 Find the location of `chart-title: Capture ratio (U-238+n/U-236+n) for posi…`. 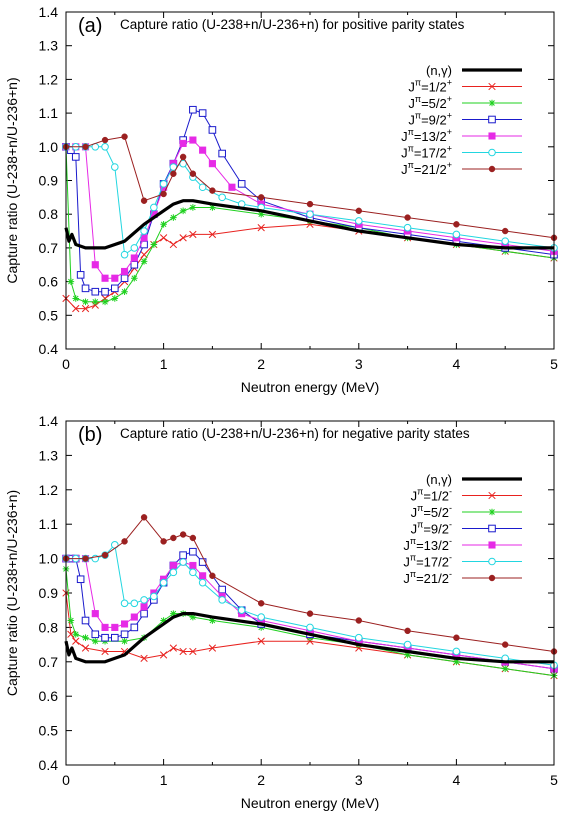

chart-title: Capture ratio (U-238+n/U-236+n) for posi… is located at coordinates (292, 24).